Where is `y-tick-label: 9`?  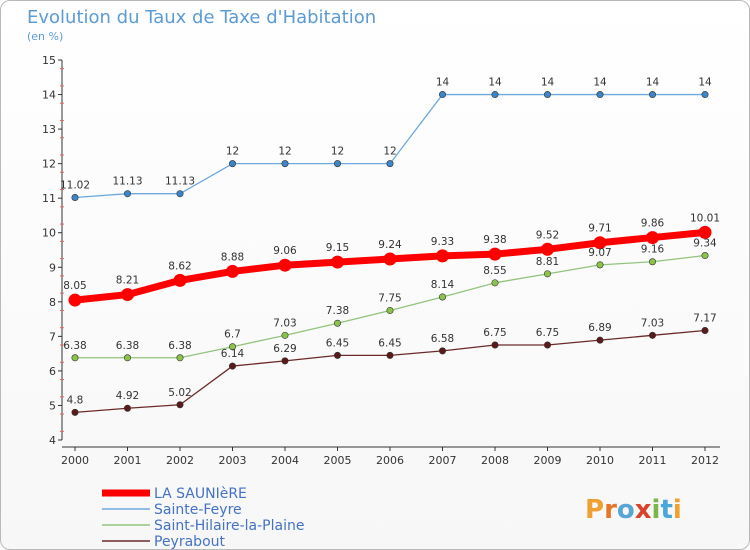 y-tick-label: 9 is located at coordinates (52, 267).